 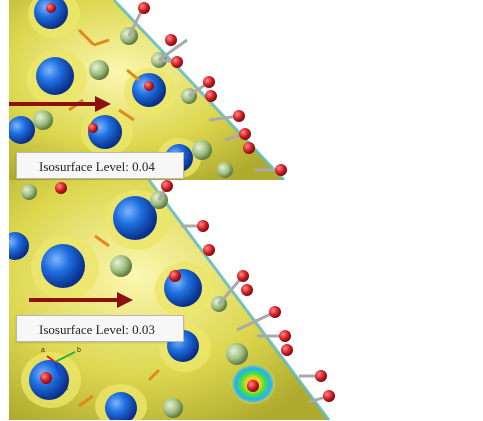 I want to click on bonds, so click(x=104, y=75).